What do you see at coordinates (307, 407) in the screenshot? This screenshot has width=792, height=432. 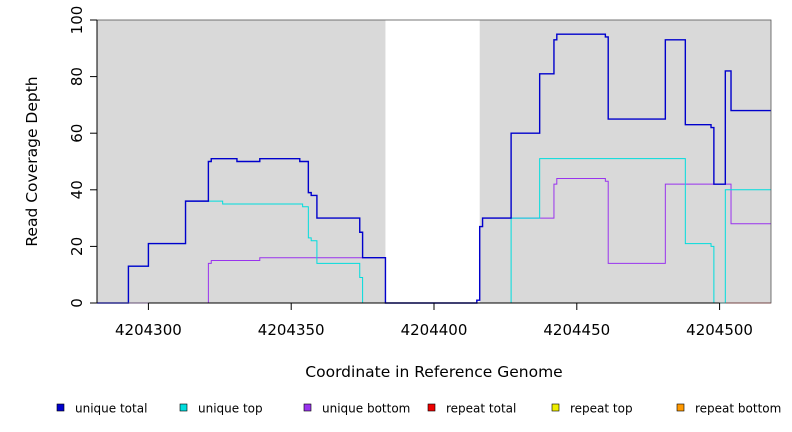 I see `legend-swatch-unique-bottom` at bounding box center [307, 407].